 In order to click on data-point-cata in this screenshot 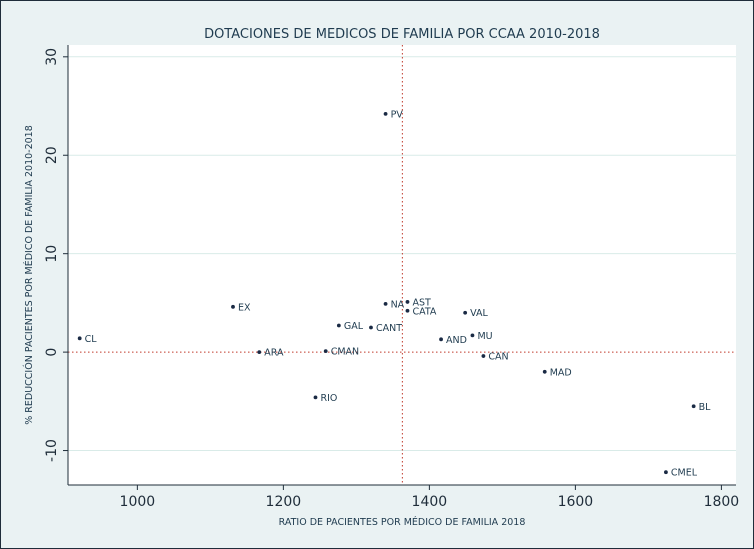, I will do `click(407, 310)`.